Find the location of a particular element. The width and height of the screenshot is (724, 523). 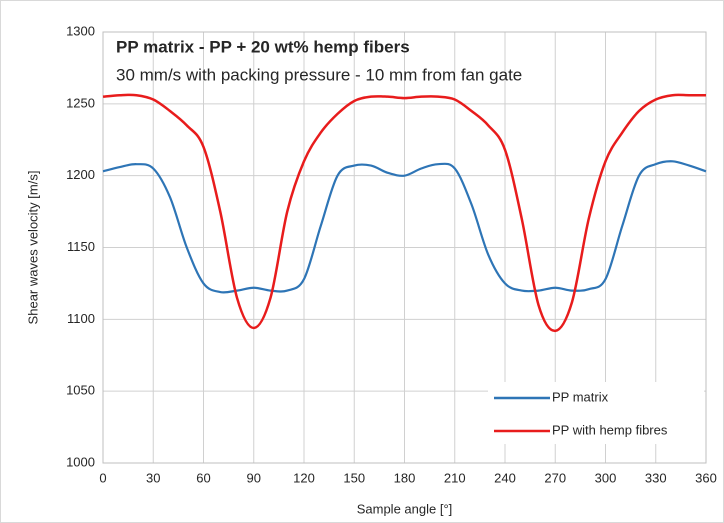

x-tick-label: 30 is located at coordinates (153, 477).